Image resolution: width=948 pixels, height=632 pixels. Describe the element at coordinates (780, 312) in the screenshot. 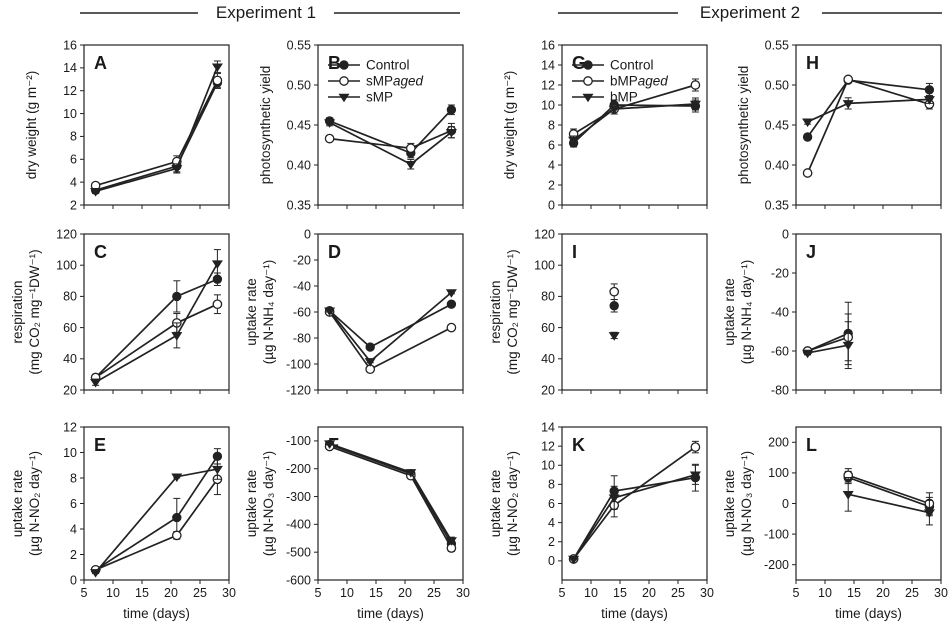

I see `panel-j-ytick-label: -40` at that location.